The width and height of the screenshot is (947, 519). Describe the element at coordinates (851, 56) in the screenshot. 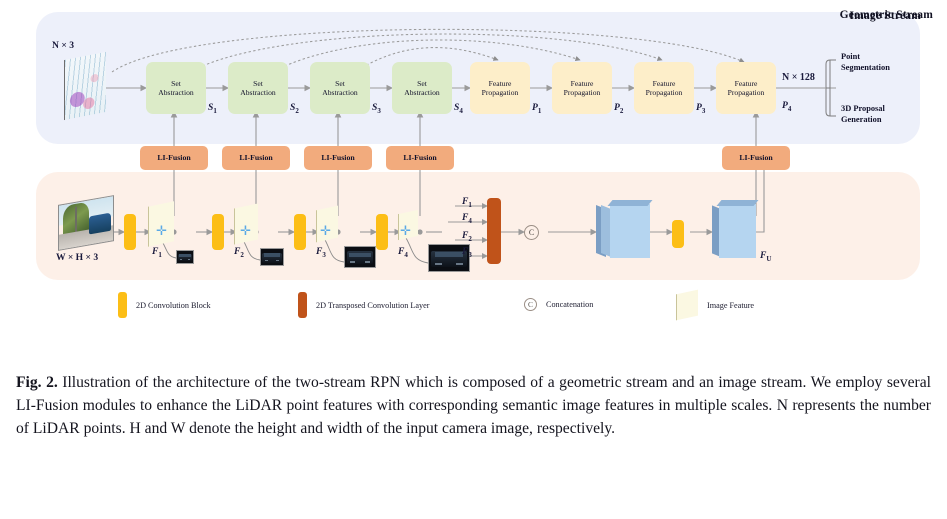

I see `head-line1: Point` at that location.